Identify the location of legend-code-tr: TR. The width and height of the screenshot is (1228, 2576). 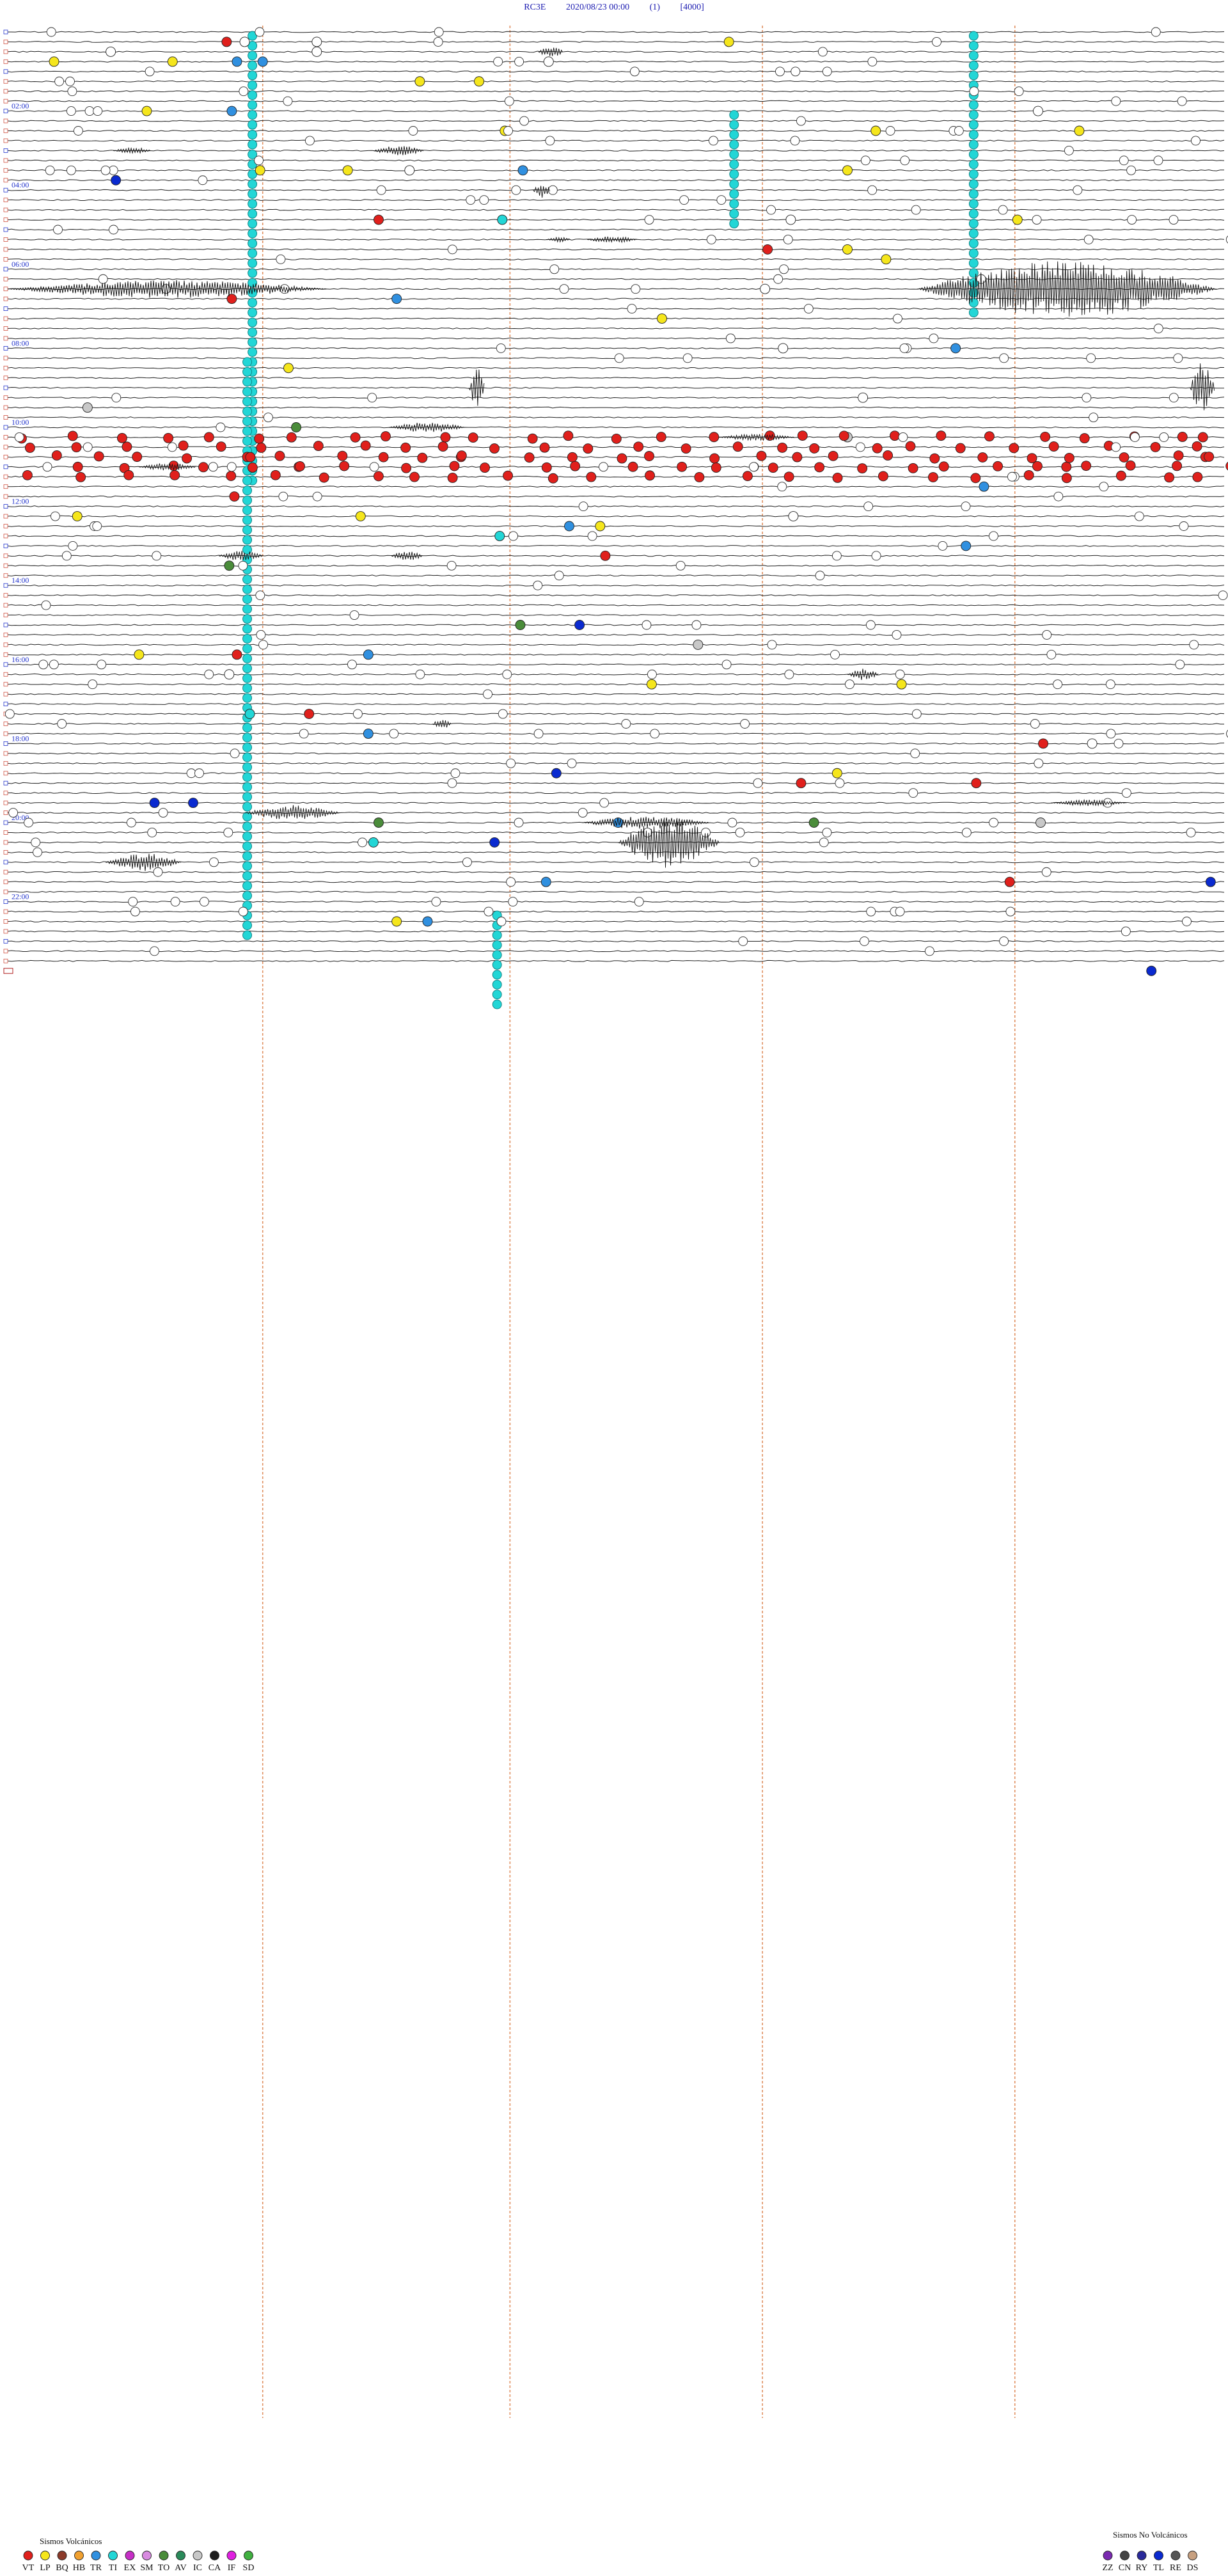
(96, 2568).